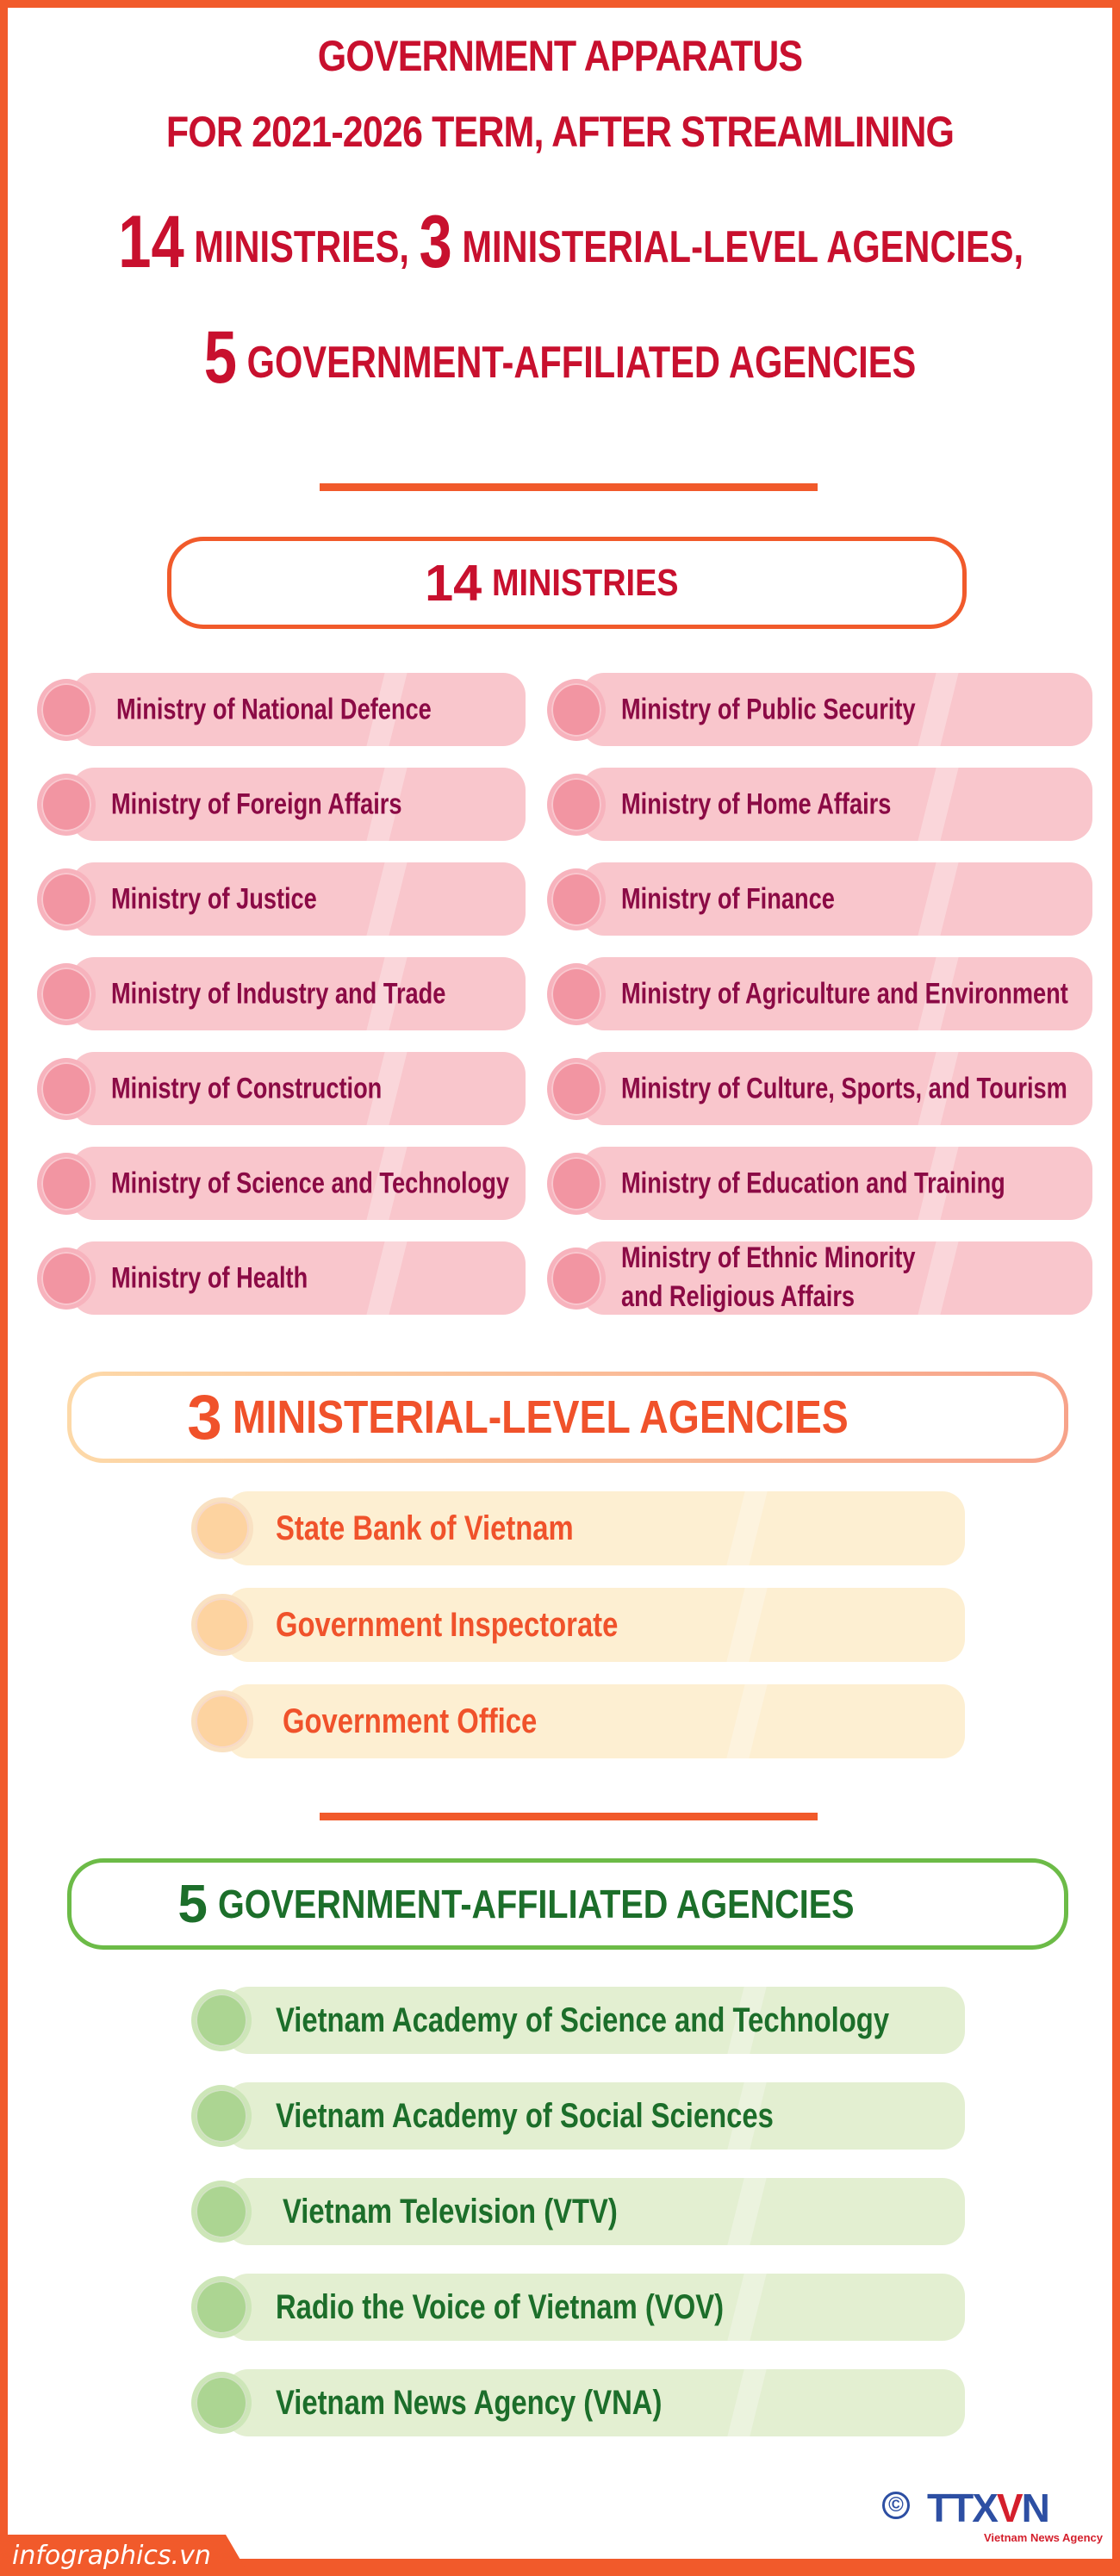 The width and height of the screenshot is (1120, 2576). Describe the element at coordinates (193, 1904) in the screenshot. I see `affiliated-heading-count: 5` at that location.